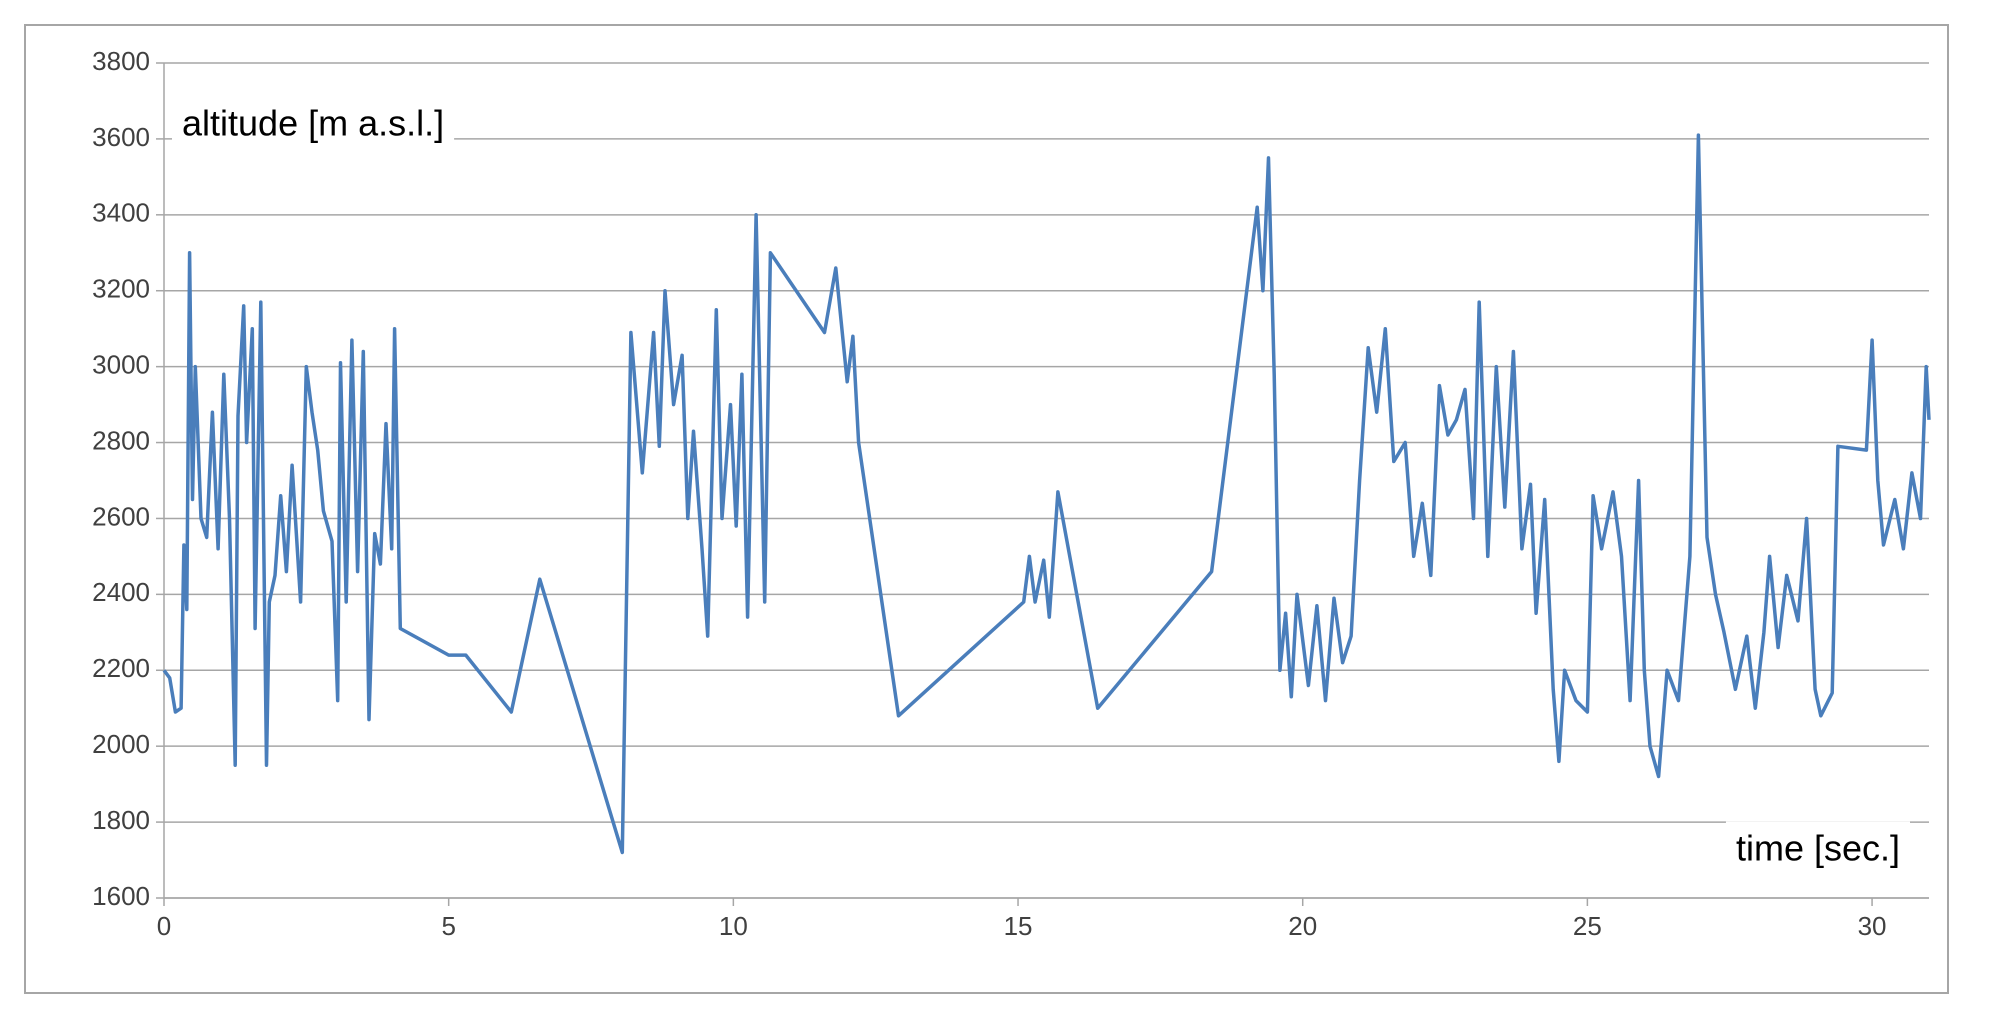 The width and height of the screenshot is (1993, 1021). Describe the element at coordinates (448, 926) in the screenshot. I see `x-tick-label: 5` at that location.